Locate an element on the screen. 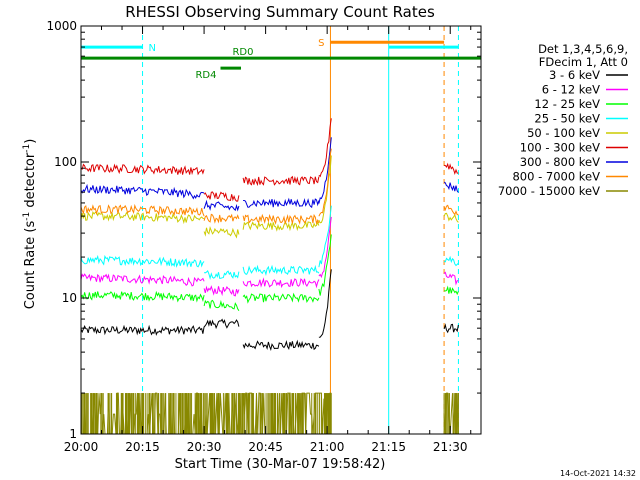 Image resolution: width=640 pixels, height=480 pixels. y-tick-label: 1 is located at coordinates (73, 434).